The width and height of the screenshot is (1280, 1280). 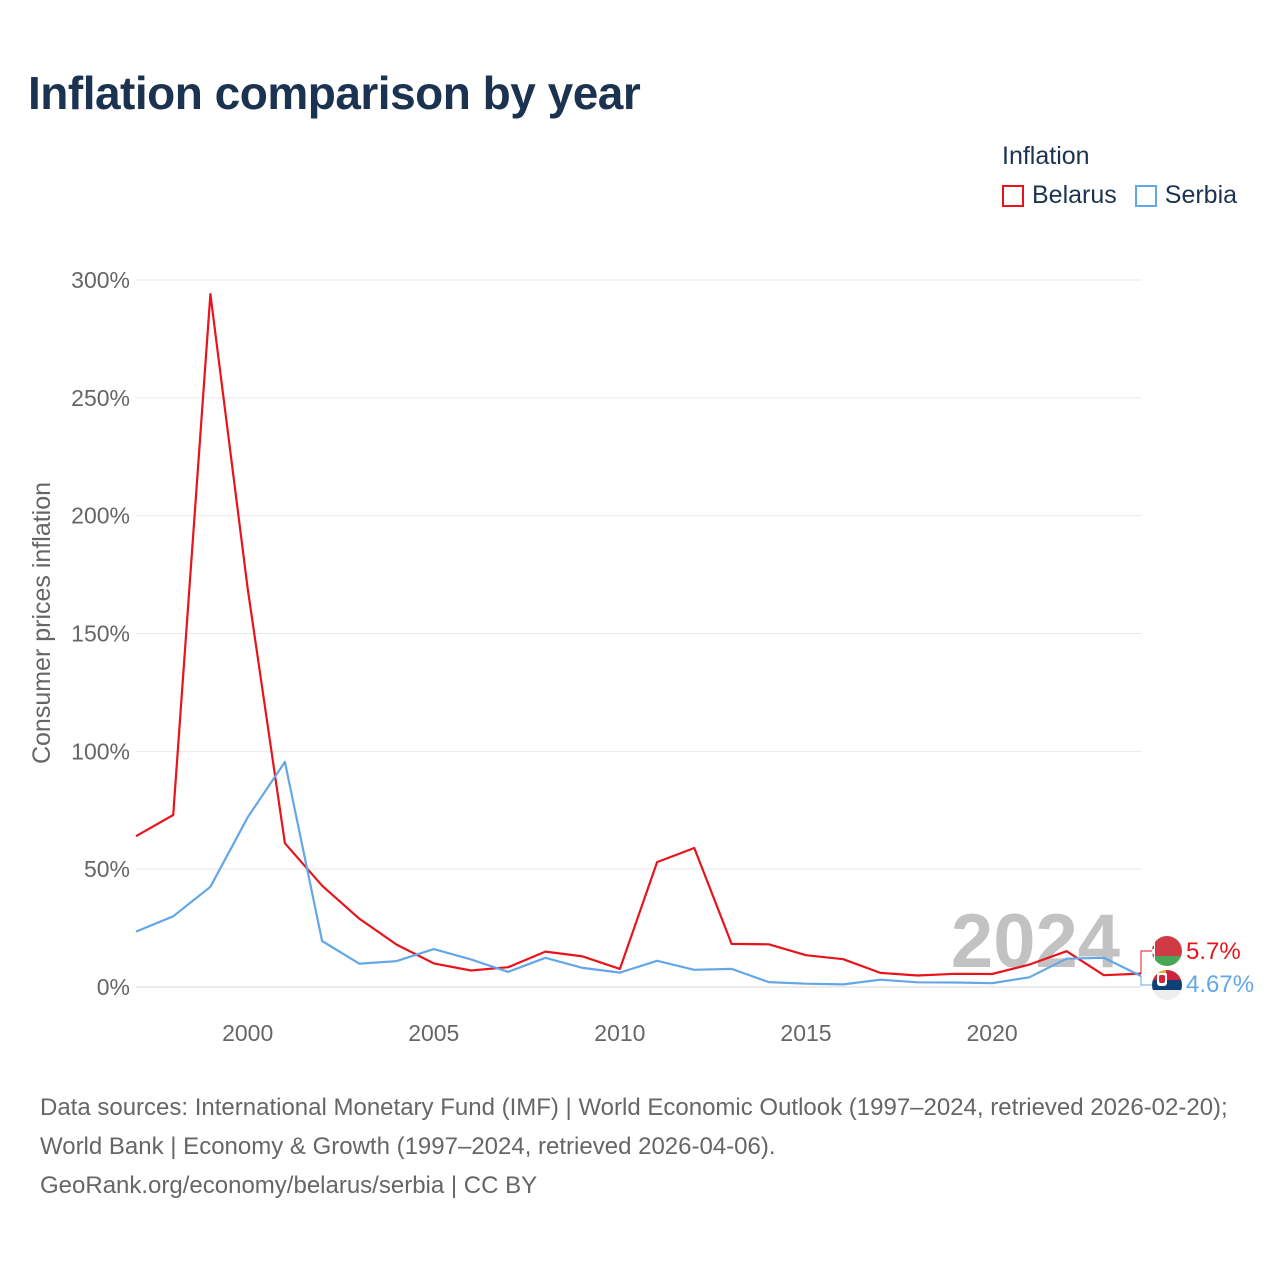 What do you see at coordinates (1197, 968) in the screenshot?
I see `end-markers: 5.7% 4.67%` at bounding box center [1197, 968].